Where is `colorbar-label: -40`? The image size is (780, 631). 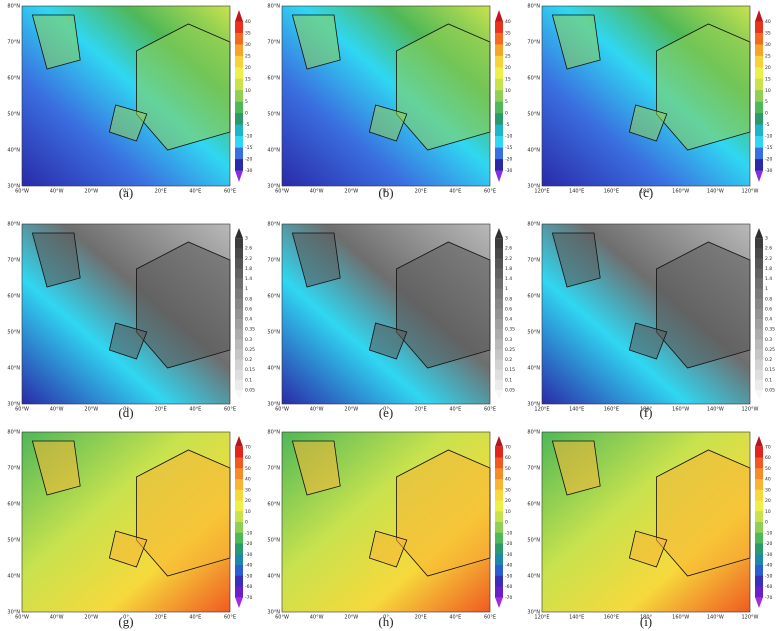 colorbar-label: -40 is located at coordinates (248, 566).